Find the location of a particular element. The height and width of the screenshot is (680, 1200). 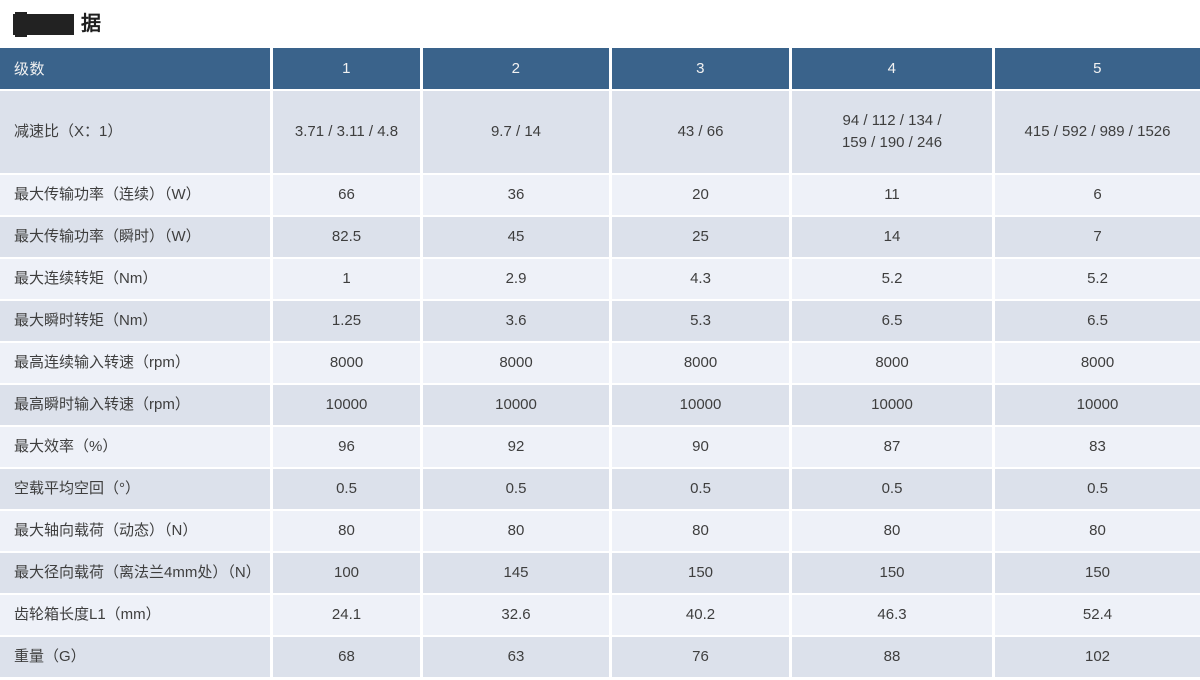

spec-table-header: 级数 1 2 3 4 5 is located at coordinates (600, 69).